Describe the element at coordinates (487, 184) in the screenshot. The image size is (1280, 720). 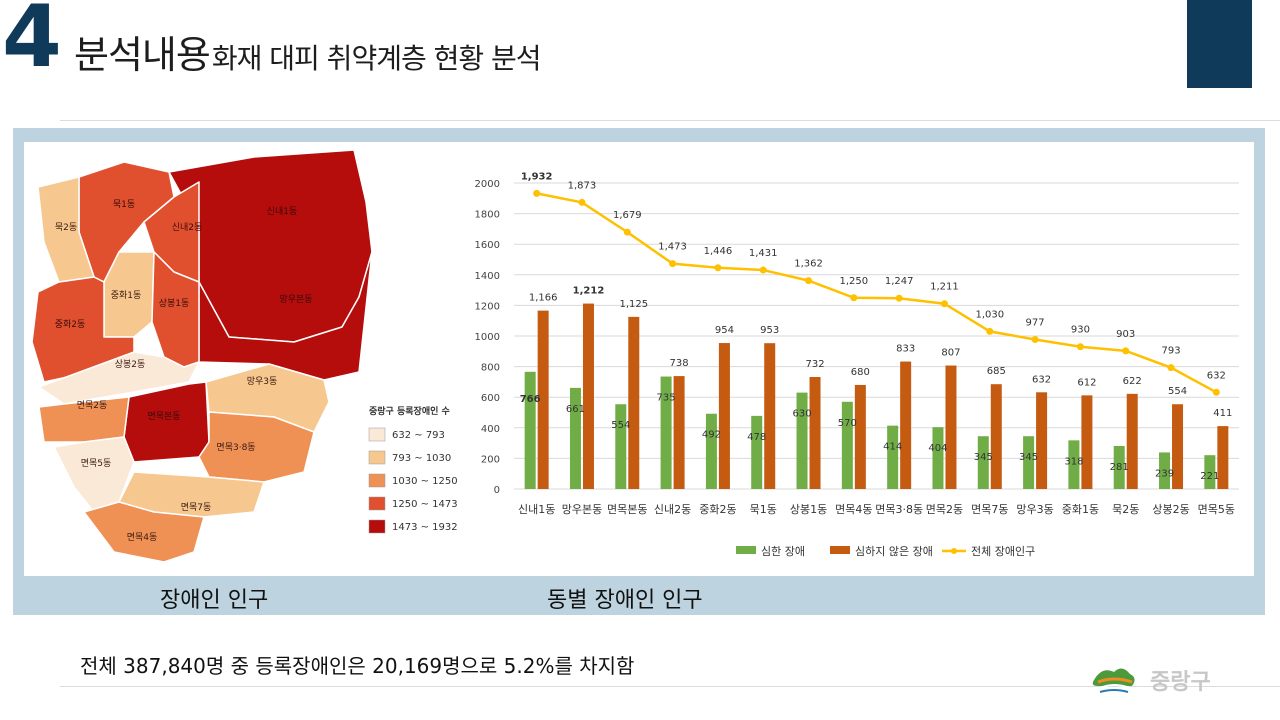
I see `y-tick-label: 2000` at that location.